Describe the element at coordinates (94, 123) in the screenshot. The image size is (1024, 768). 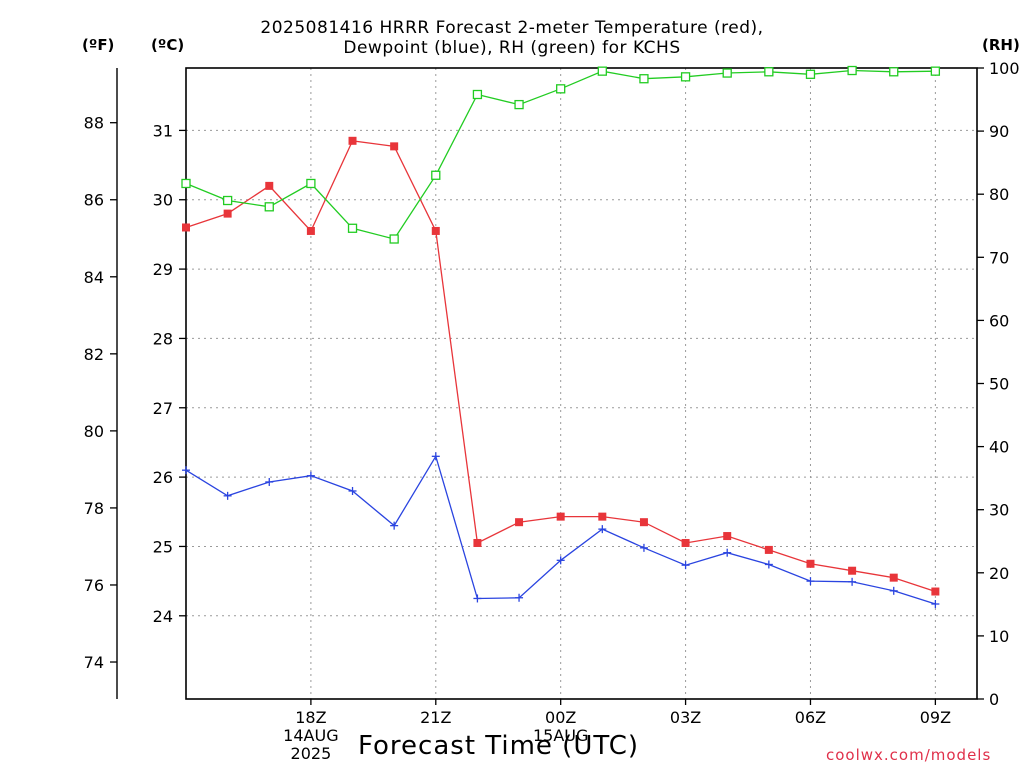
I see `fahrenheit-tick-label: 88` at that location.